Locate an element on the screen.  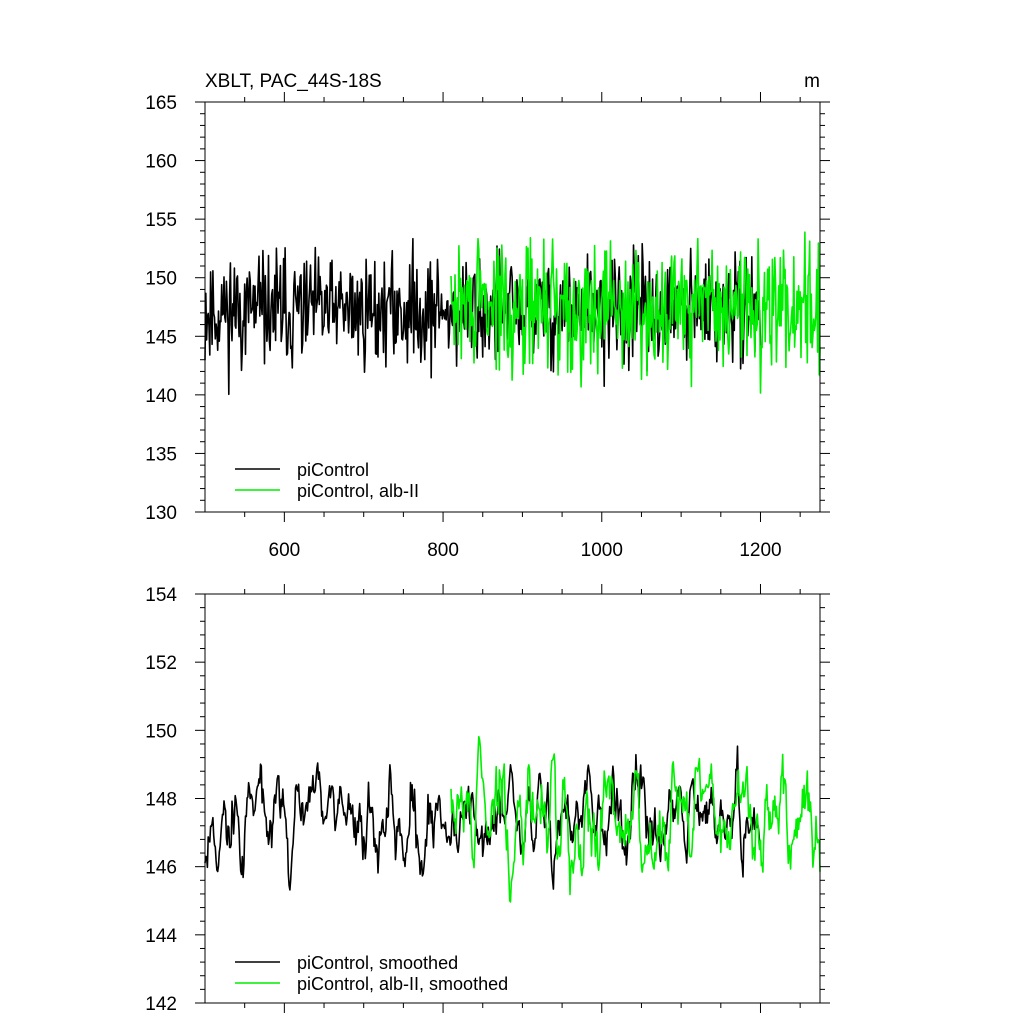
bottom-series-picontrol-alb-ii-smoothed is located at coordinates (635, 819).